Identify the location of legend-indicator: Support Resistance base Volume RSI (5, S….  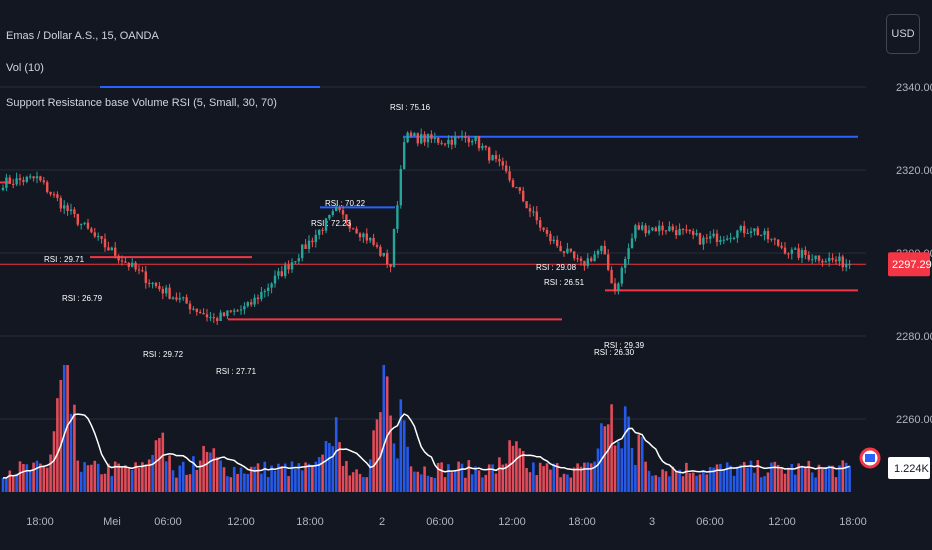
(141, 103).